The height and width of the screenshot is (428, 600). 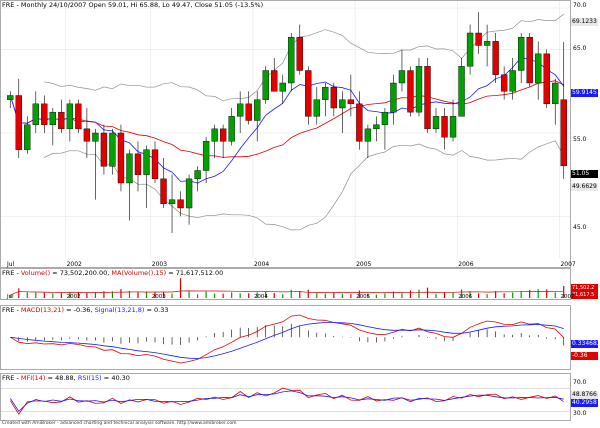 What do you see at coordinates (139, 273) in the screenshot?
I see `volume-ma-label: MA(Volume(),15)` at bounding box center [139, 273].